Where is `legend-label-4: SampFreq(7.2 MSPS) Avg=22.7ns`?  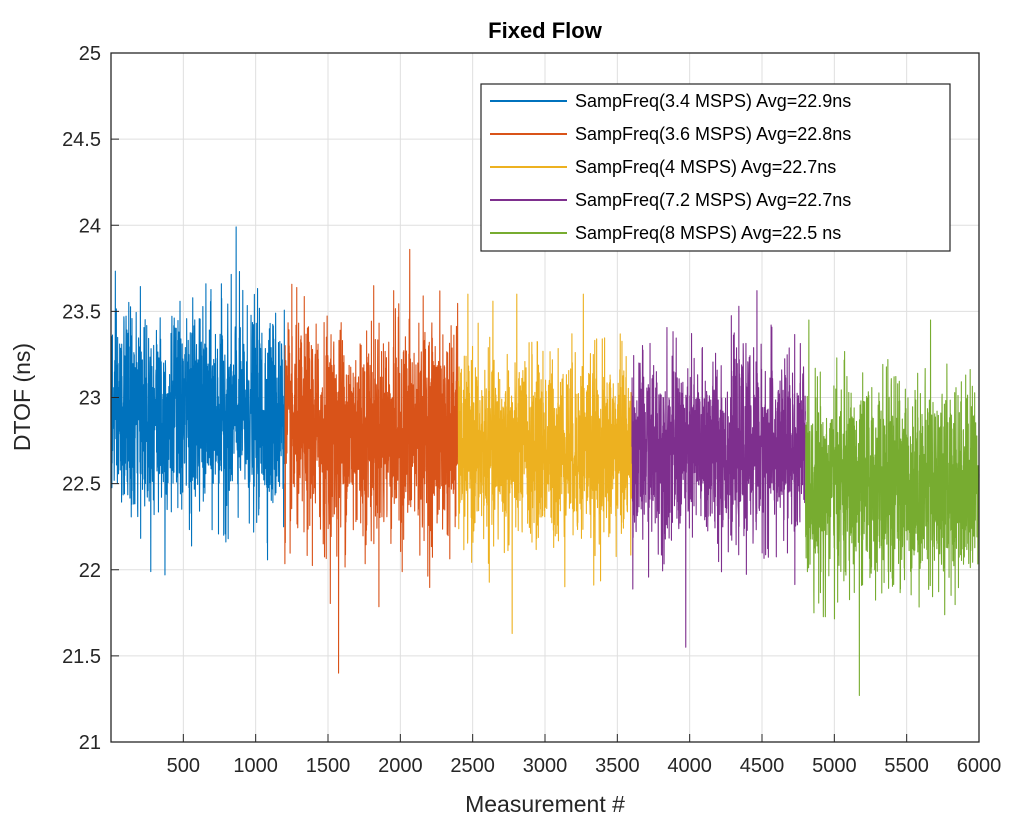
legend-label-4: SampFreq(7.2 MSPS) Avg=22.7ns is located at coordinates (713, 200).